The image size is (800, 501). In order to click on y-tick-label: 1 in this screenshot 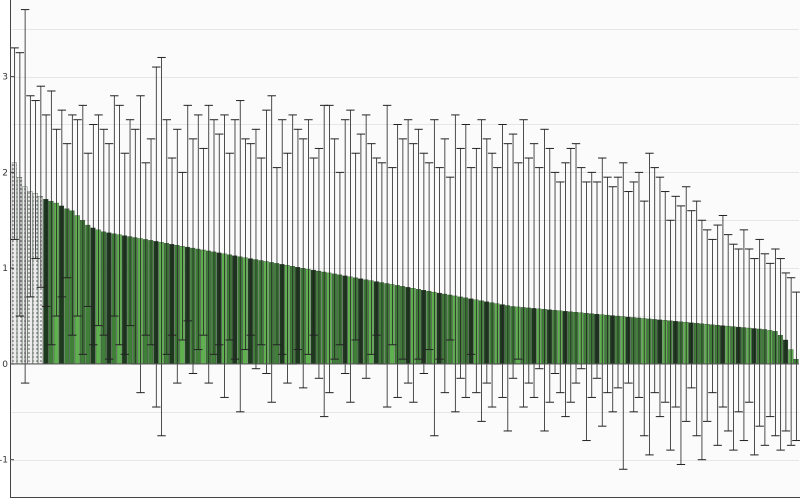, I will do `click(5, 269)`.